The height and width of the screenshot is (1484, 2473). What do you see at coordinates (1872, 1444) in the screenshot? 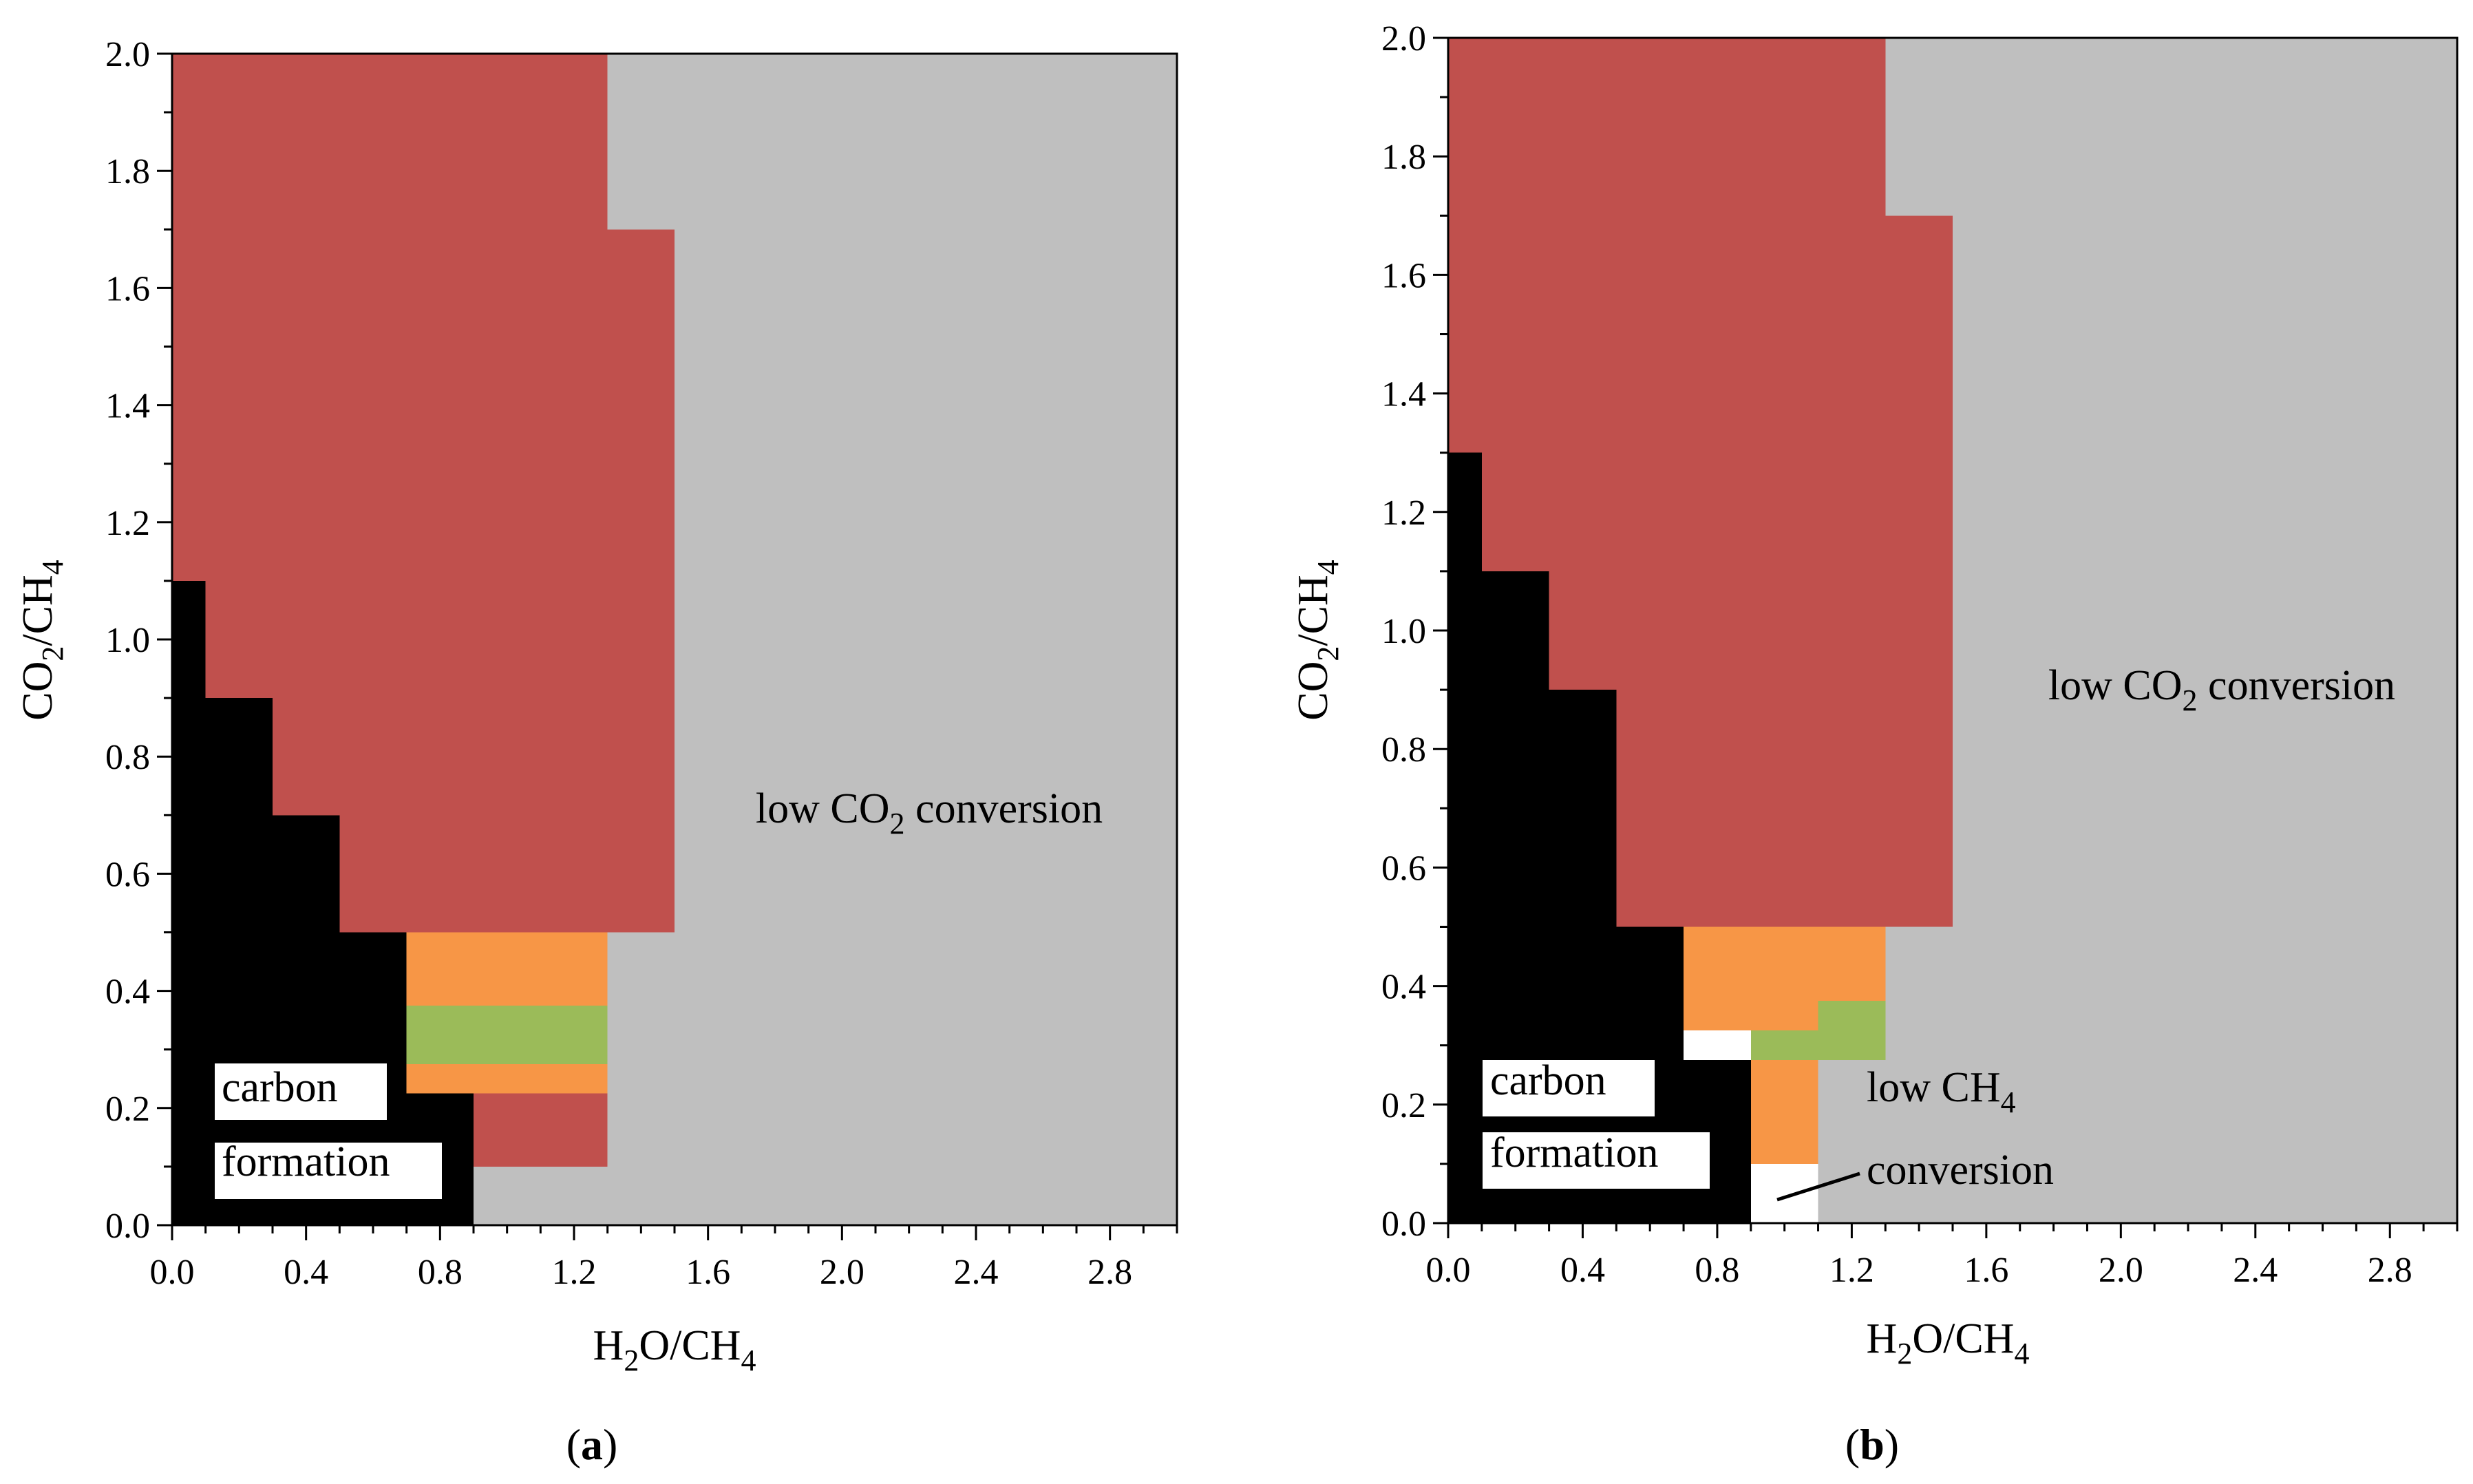
I see `panel-label: (b)` at bounding box center [1872, 1444].